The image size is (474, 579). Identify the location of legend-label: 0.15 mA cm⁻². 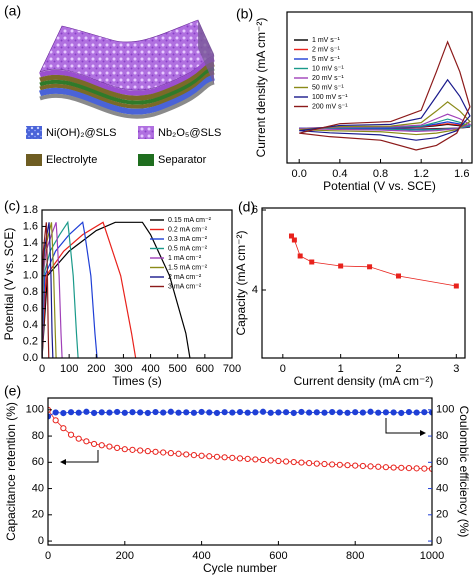
(190, 220).